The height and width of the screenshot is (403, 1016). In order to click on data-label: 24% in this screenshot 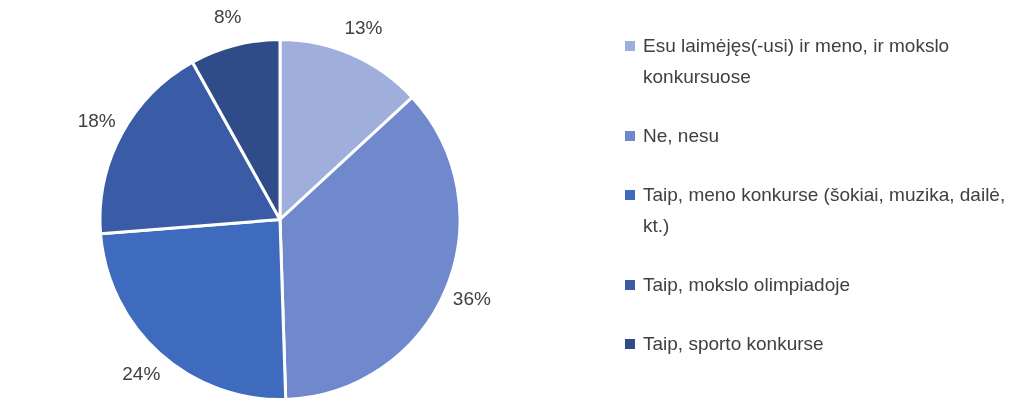, I will do `click(141, 373)`.